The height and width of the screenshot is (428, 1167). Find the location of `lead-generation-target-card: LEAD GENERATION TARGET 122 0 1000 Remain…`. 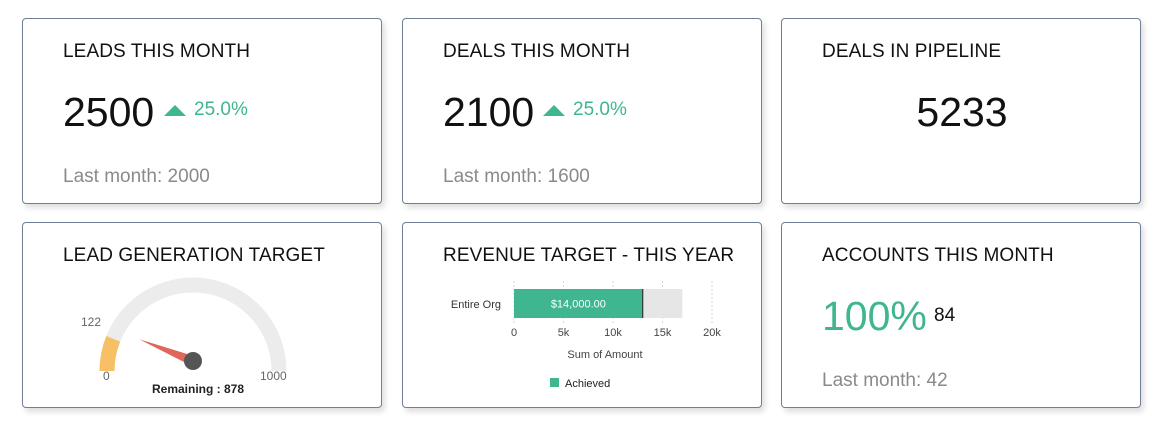

lead-generation-target-card: LEAD GENERATION TARGET 122 0 1000 Remain… is located at coordinates (202, 315).